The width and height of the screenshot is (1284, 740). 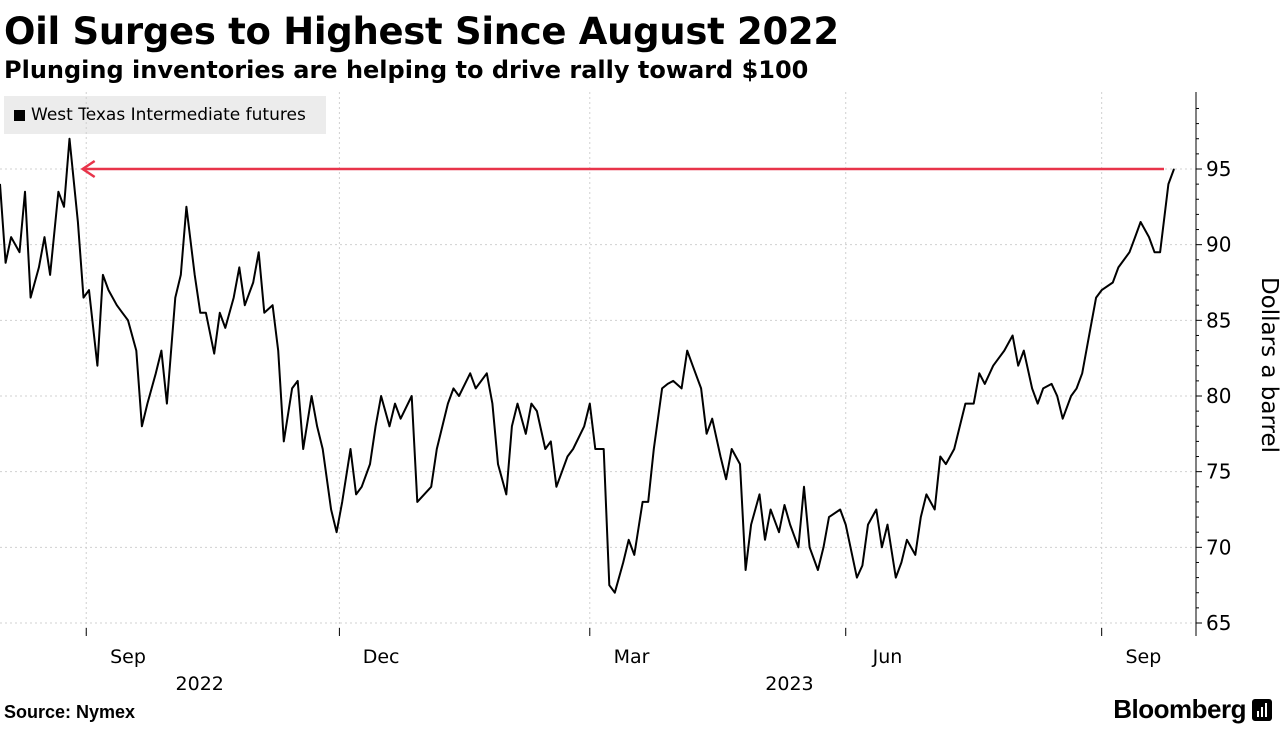 I want to click on xtick-label-Dec: Dec, so click(x=381, y=657).